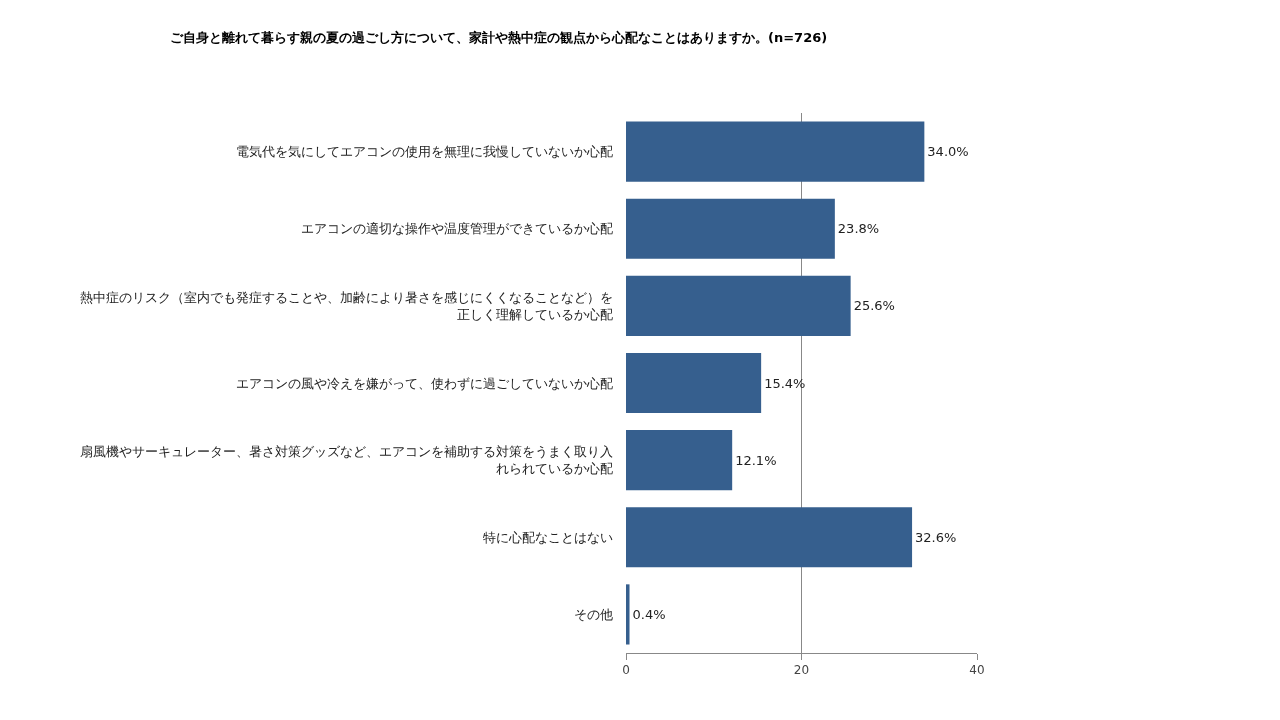  What do you see at coordinates (424, 383) in the screenshot?
I see `y-tick-label: エアコンの風や冷えを嫌がって、使わずに過ごしていないか心配` at bounding box center [424, 383].